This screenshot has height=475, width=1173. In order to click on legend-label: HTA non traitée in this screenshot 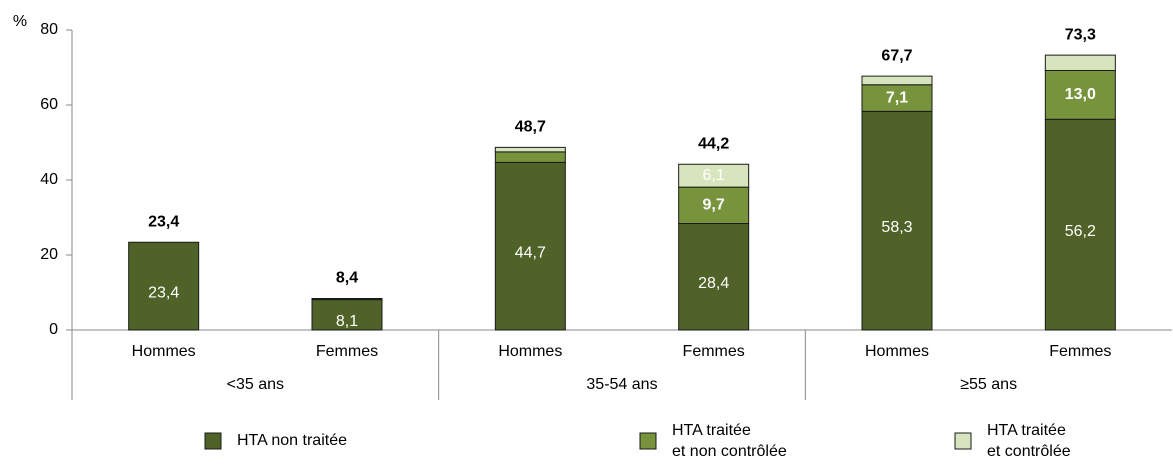, I will do `click(292, 440)`.